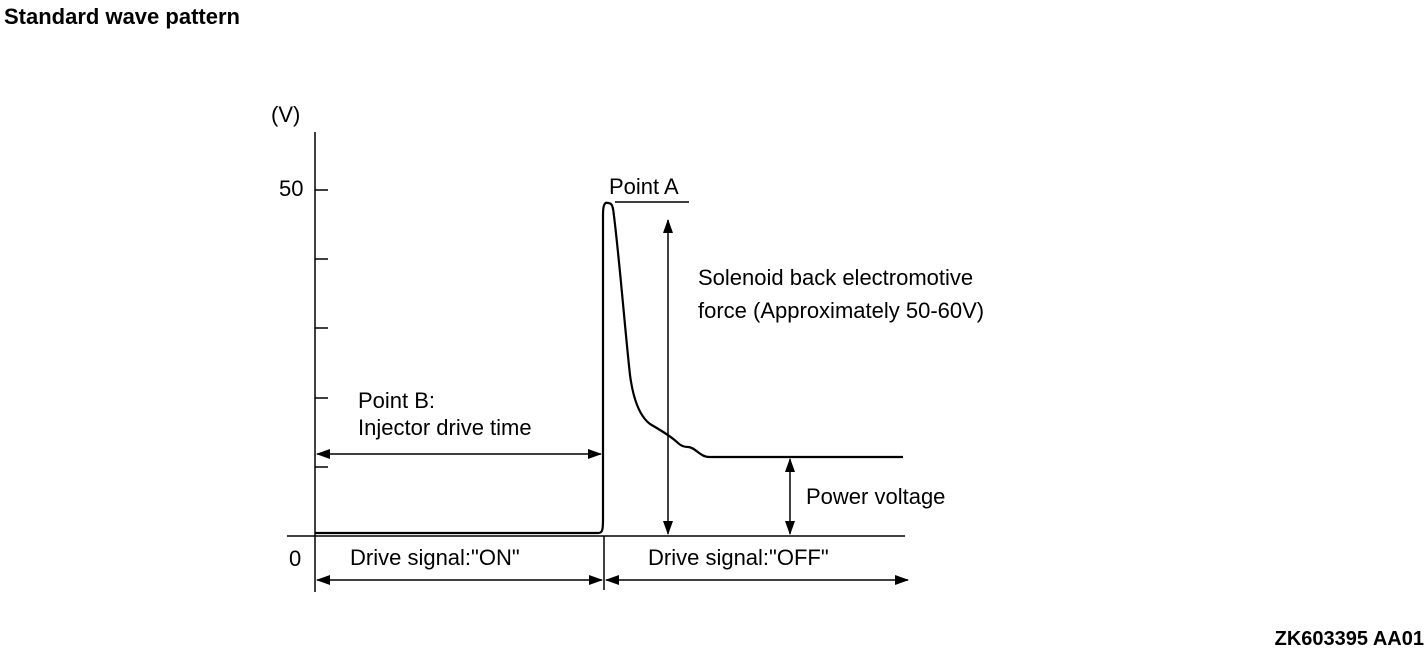 This screenshot has width=1428, height=657. Describe the element at coordinates (738, 557) in the screenshot. I see `drive-off-label: Drive signal:"OFF"` at that location.